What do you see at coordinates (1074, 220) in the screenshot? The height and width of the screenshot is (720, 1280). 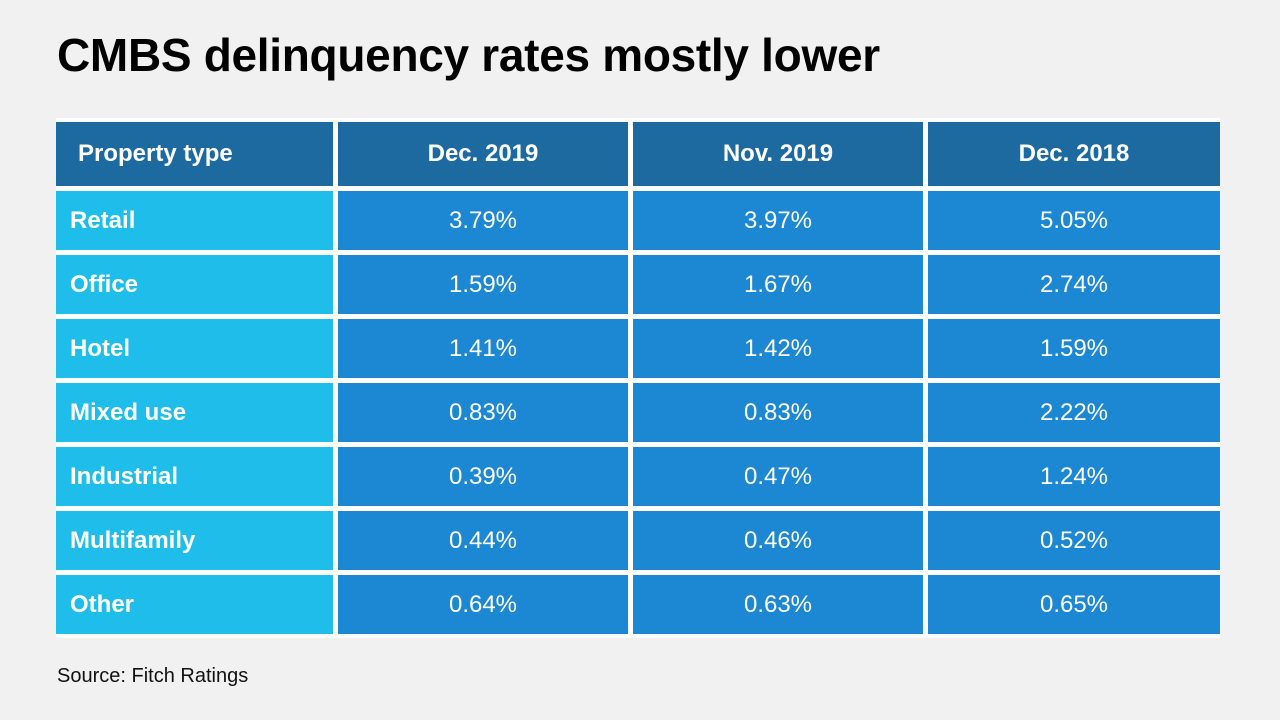 I see `rate-cell: 5.05%` at bounding box center [1074, 220].